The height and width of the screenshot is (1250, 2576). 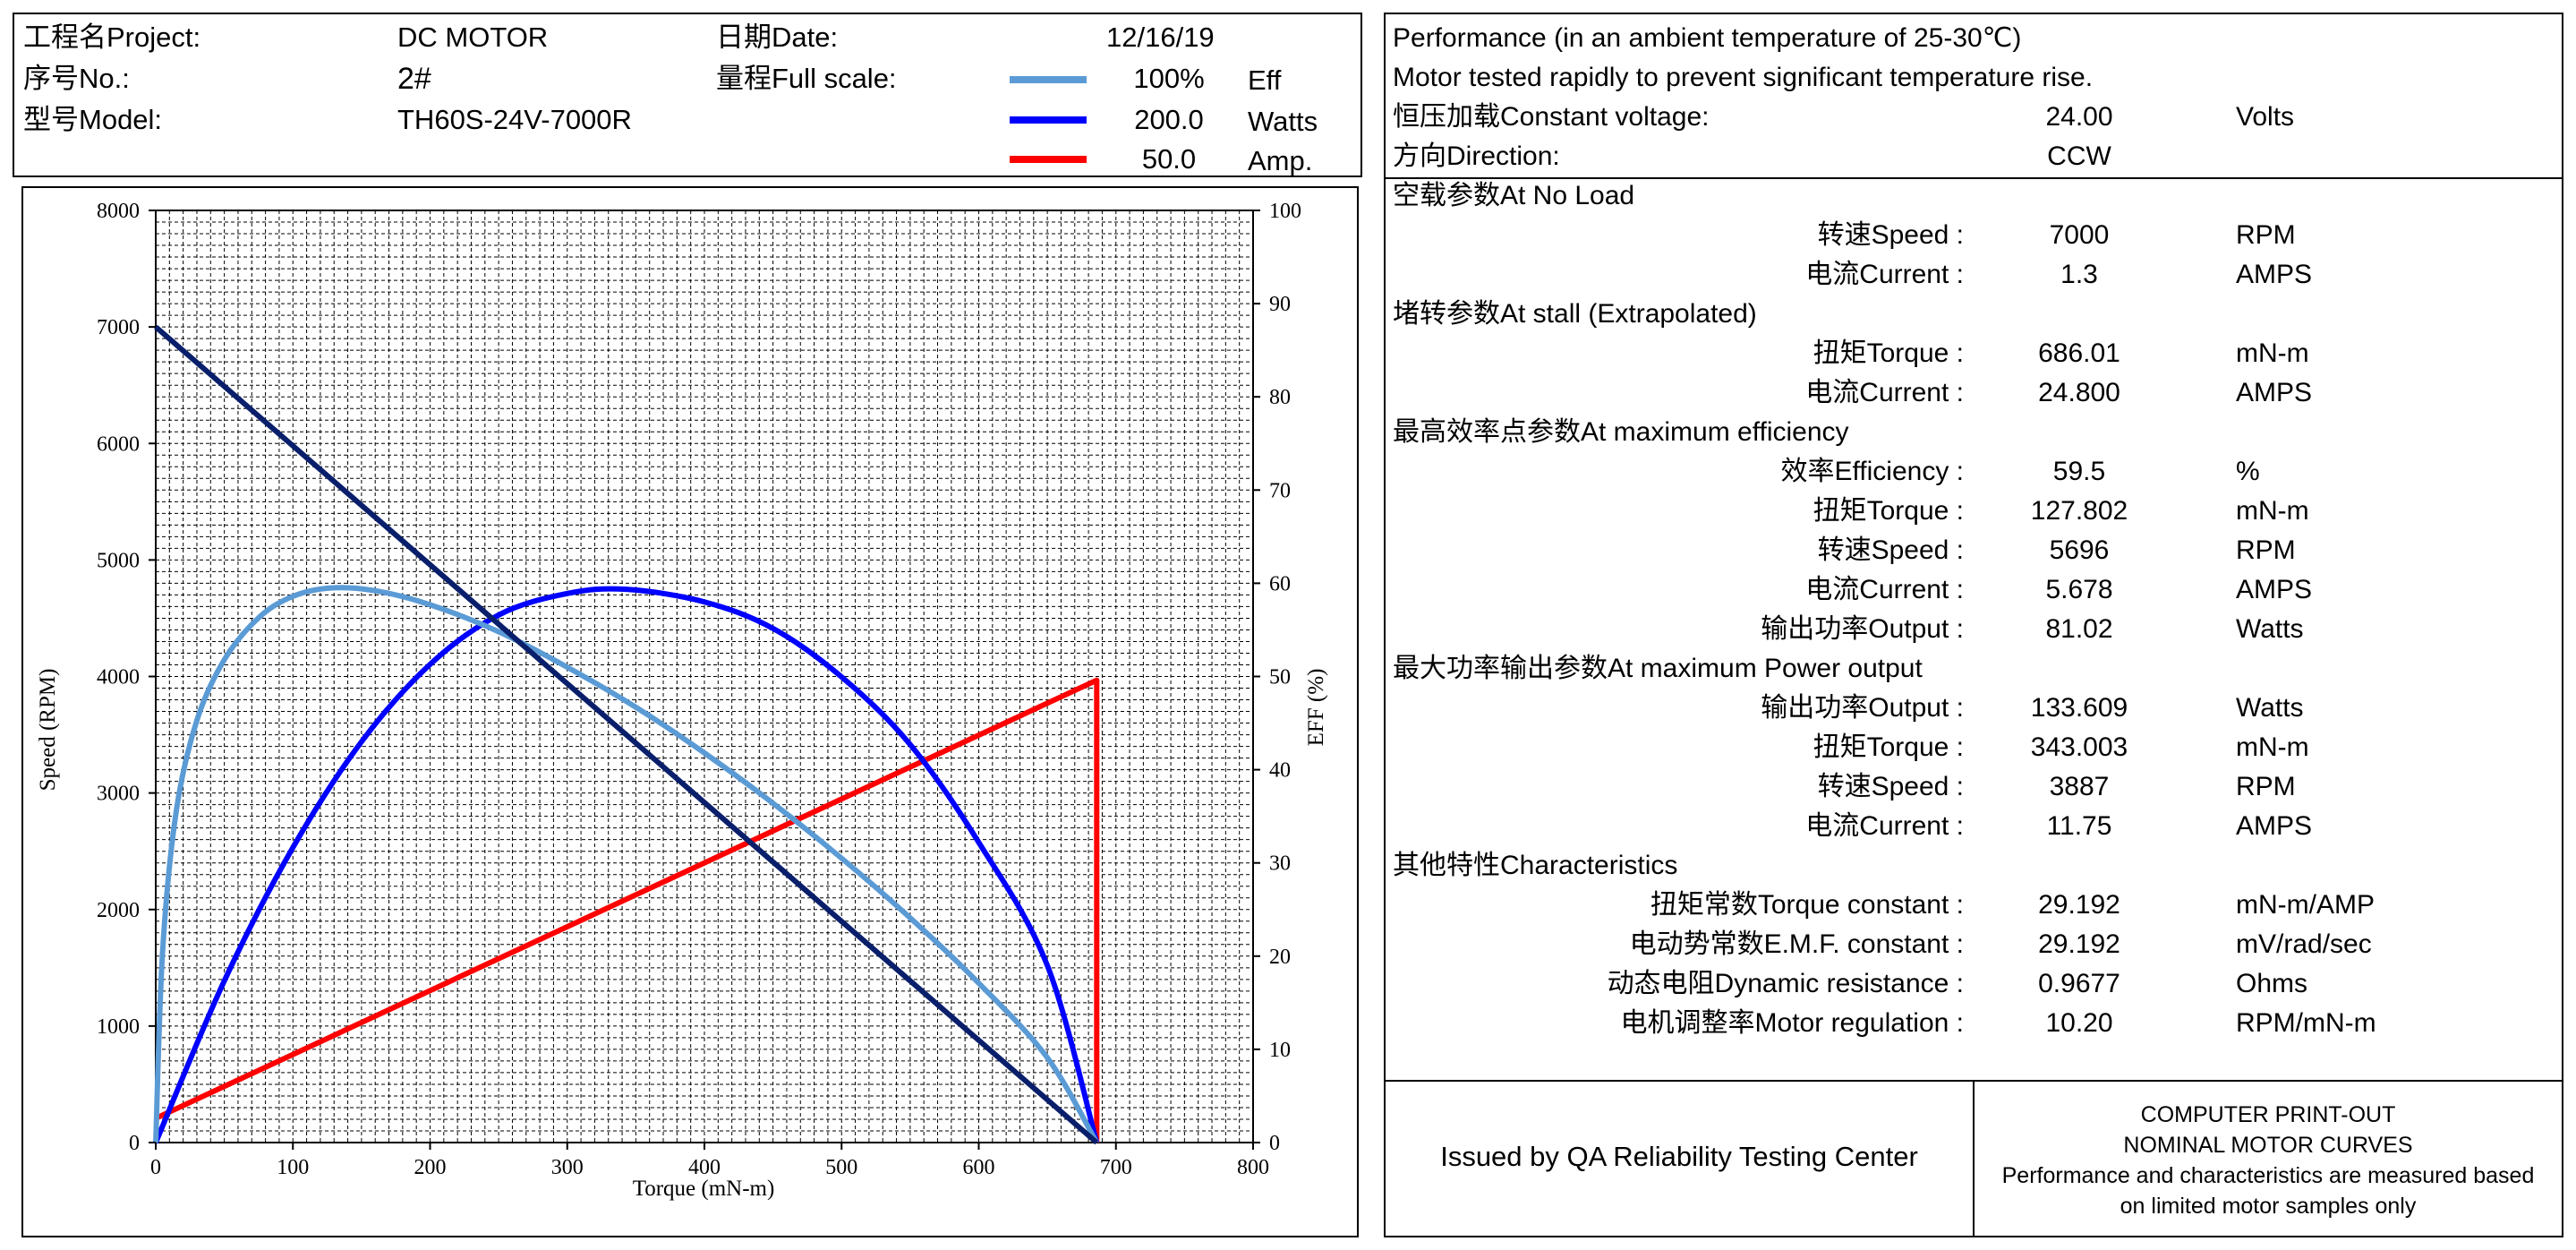 I want to click on param-label: 效率Efficiency :, so click(x=1872, y=471).